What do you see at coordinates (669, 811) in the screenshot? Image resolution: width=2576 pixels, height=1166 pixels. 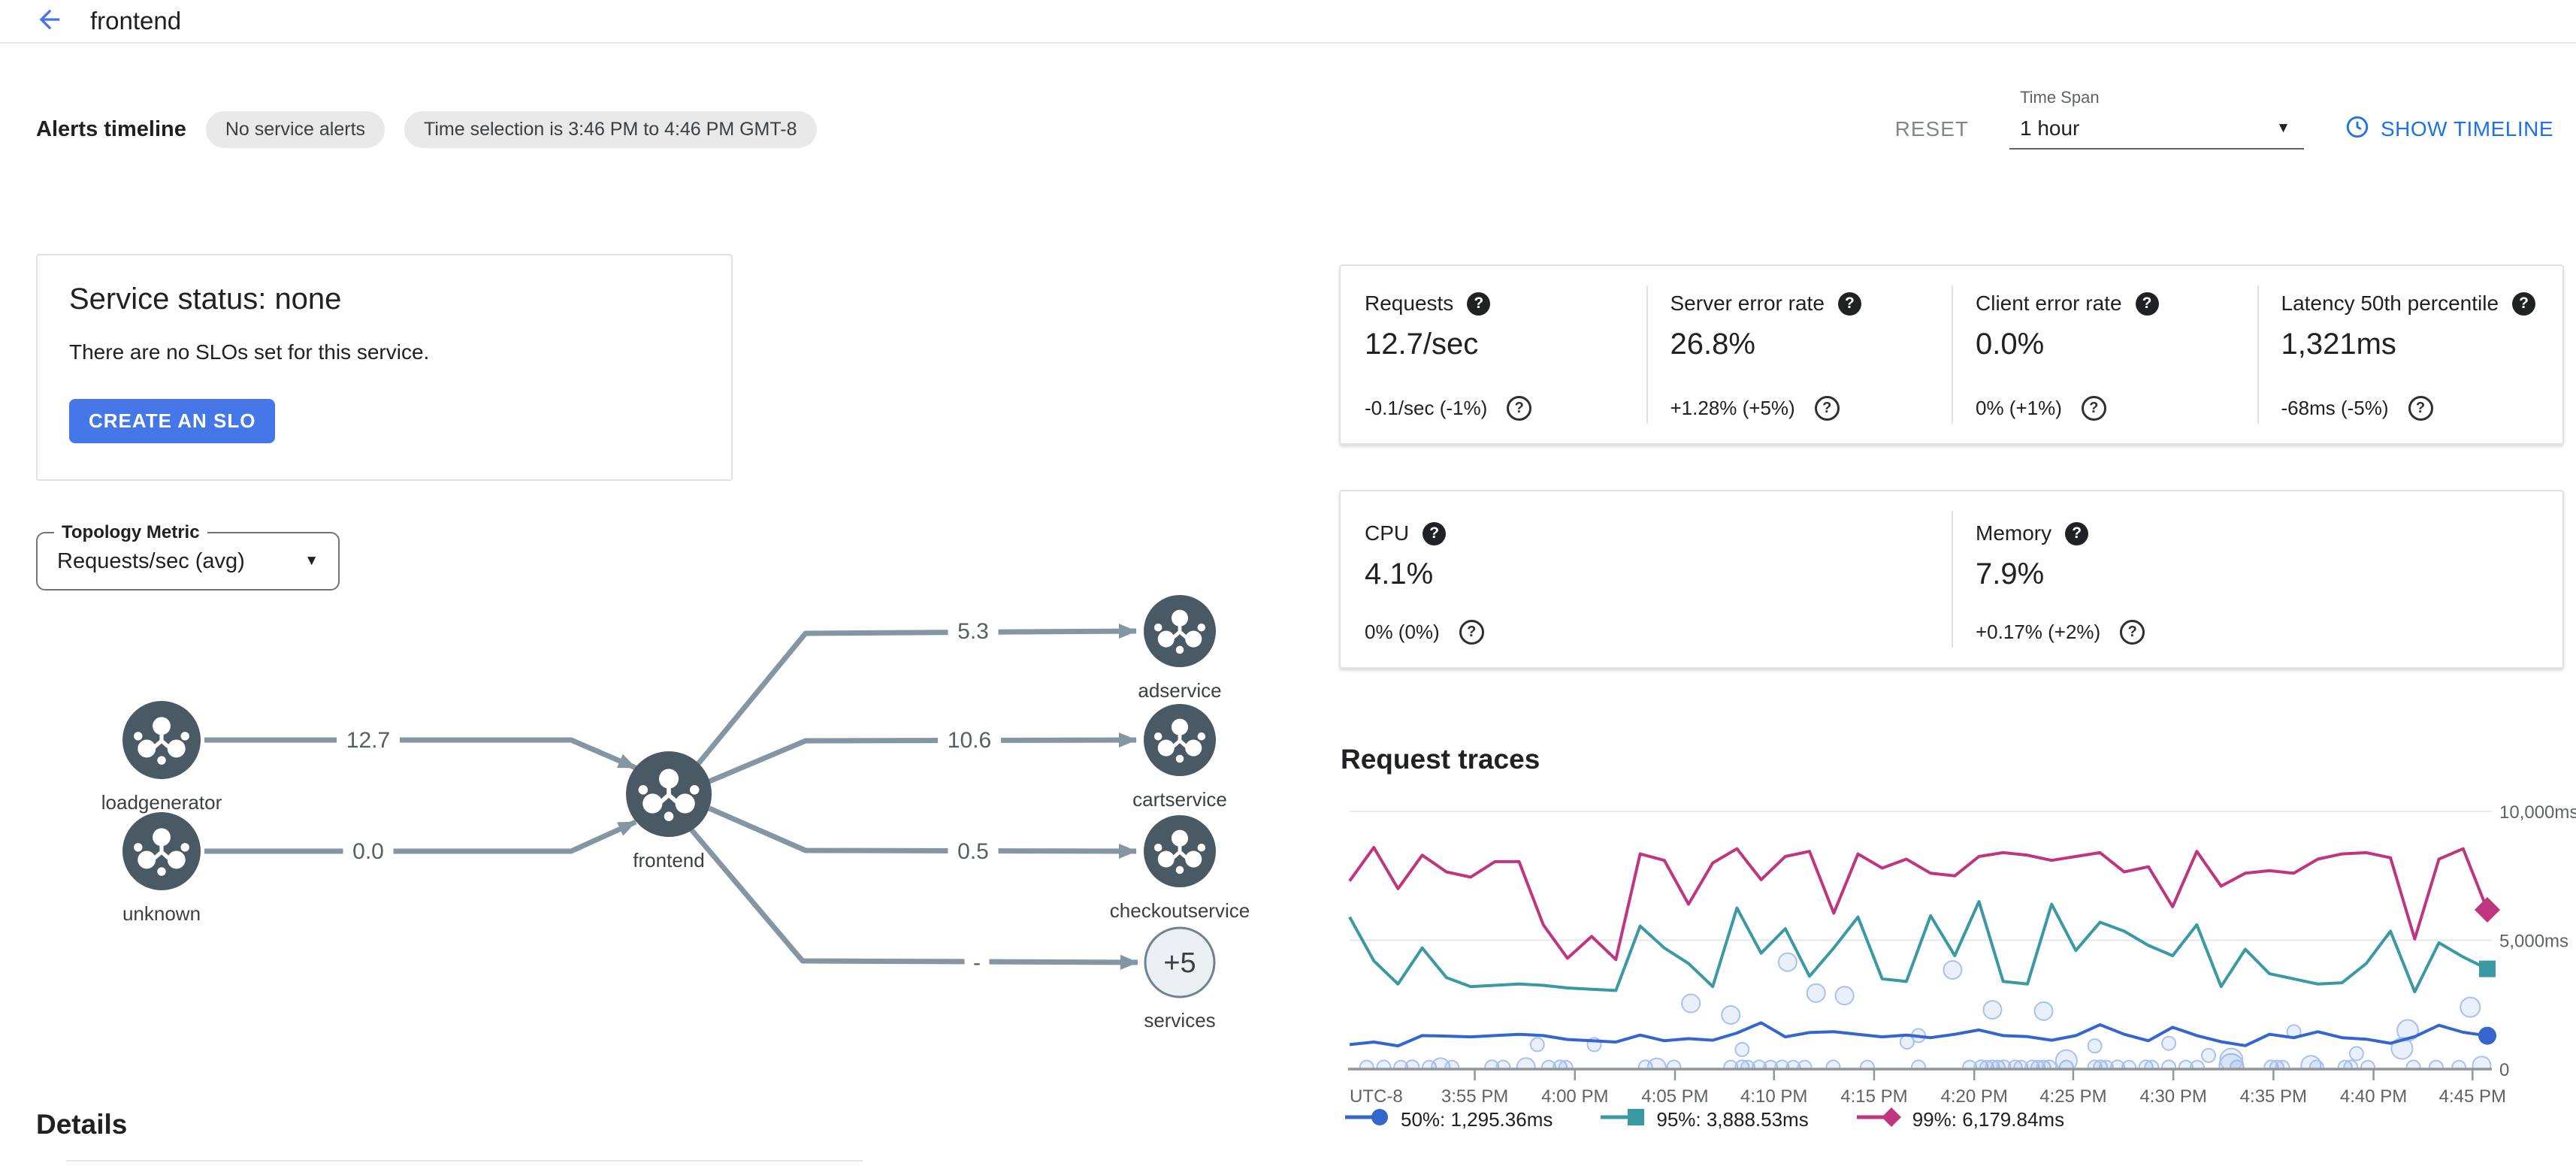 I see `topology-node-frontend: frontend` at bounding box center [669, 811].